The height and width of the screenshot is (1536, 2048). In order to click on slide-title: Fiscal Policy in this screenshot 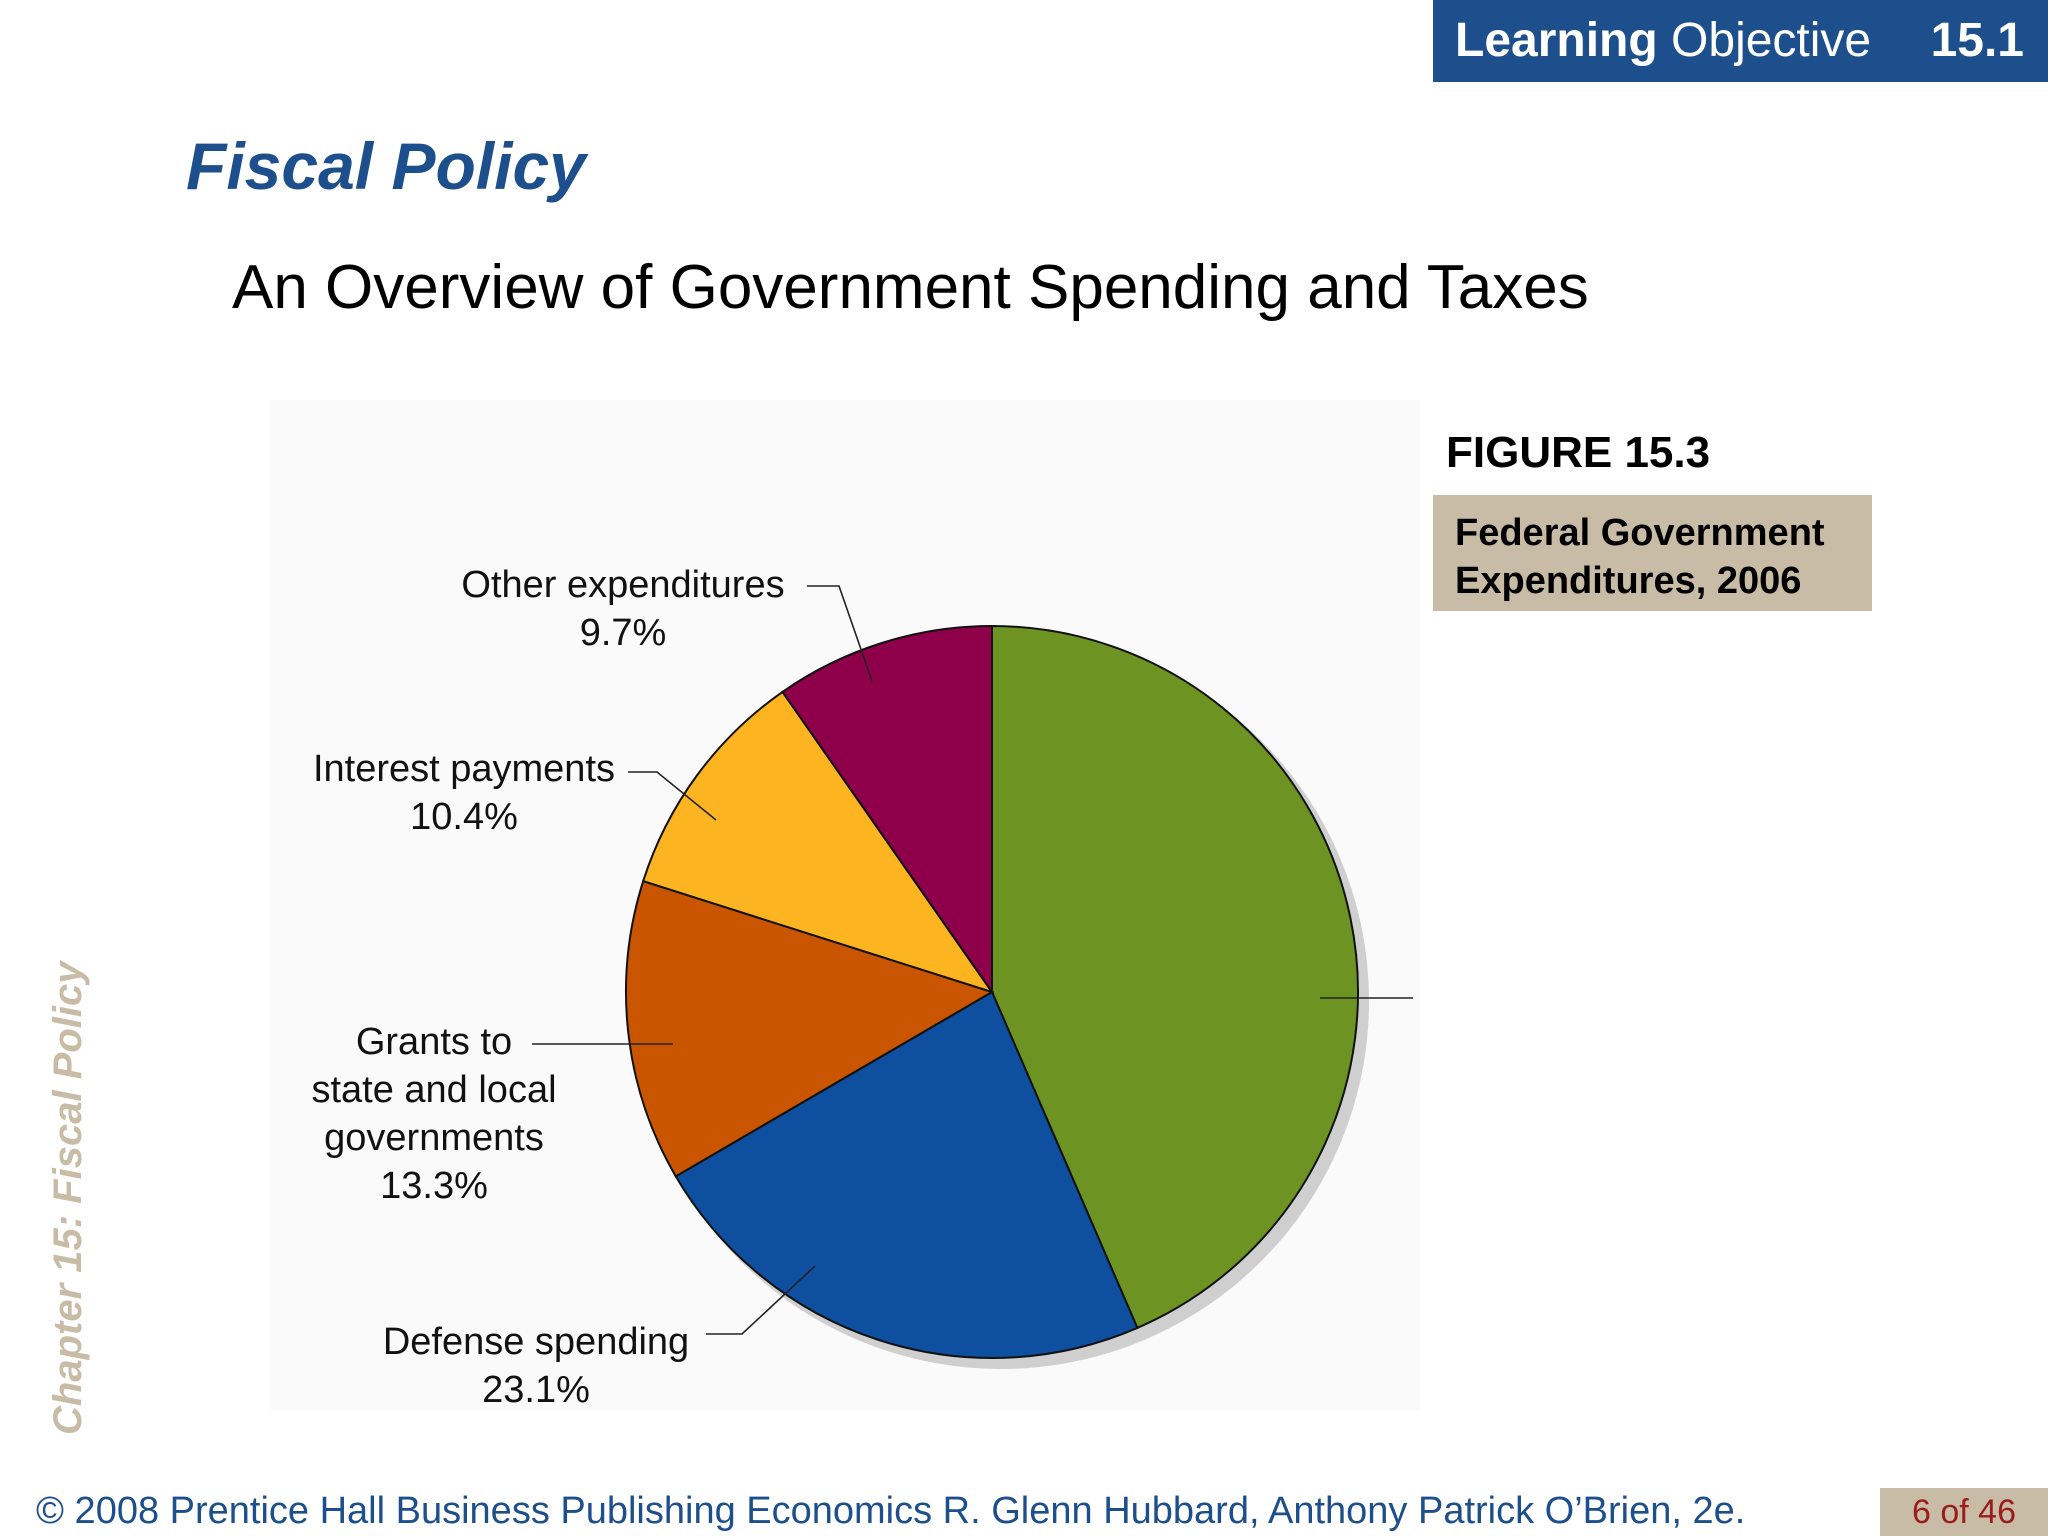, I will do `click(386, 166)`.